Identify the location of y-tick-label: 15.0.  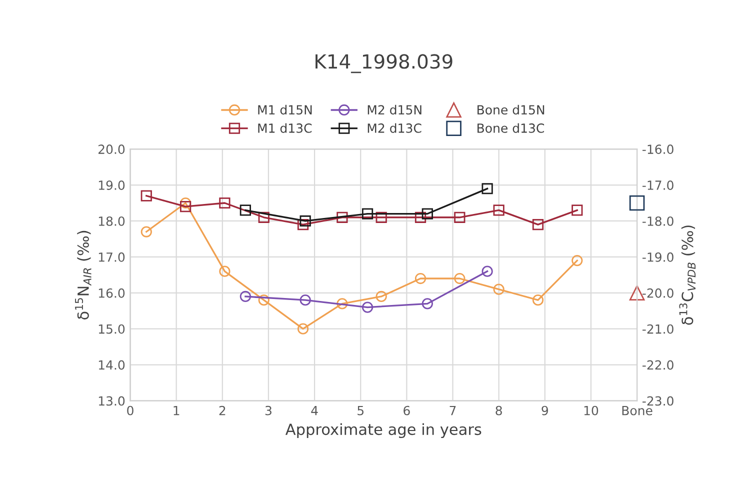
(111, 329).